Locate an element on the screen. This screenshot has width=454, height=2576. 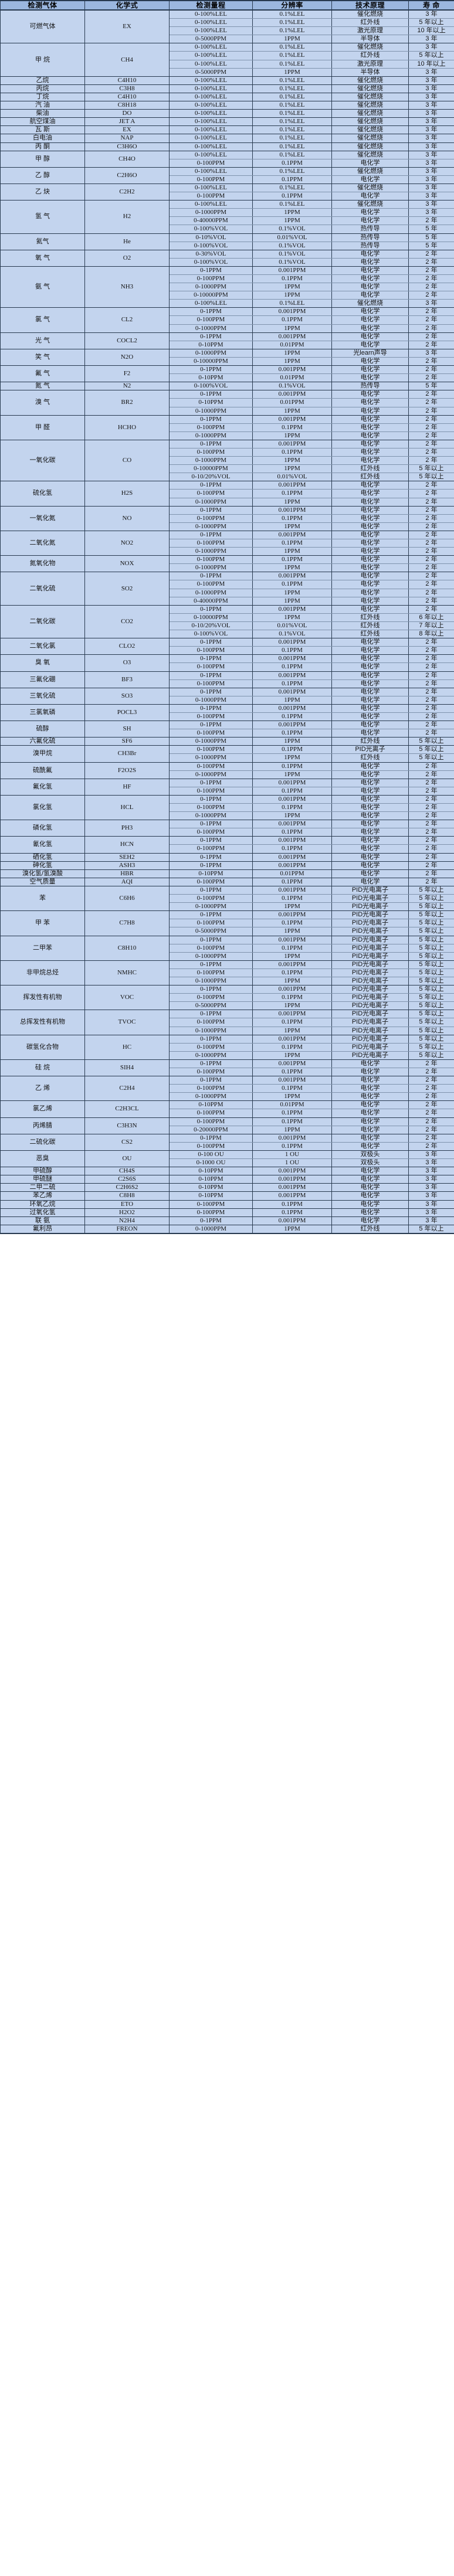
cell-gas-name: 丙 酮 is located at coordinates (42, 147).